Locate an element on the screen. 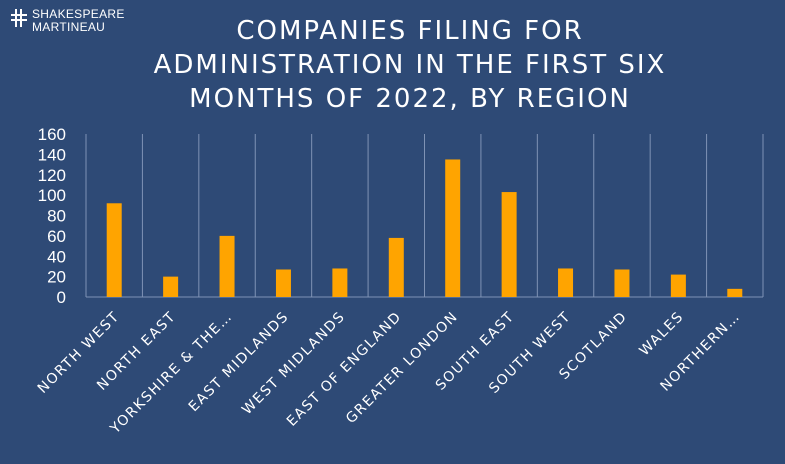 Image resolution: width=785 pixels, height=464 pixels. brand-cross-icon is located at coordinates (19, 18).